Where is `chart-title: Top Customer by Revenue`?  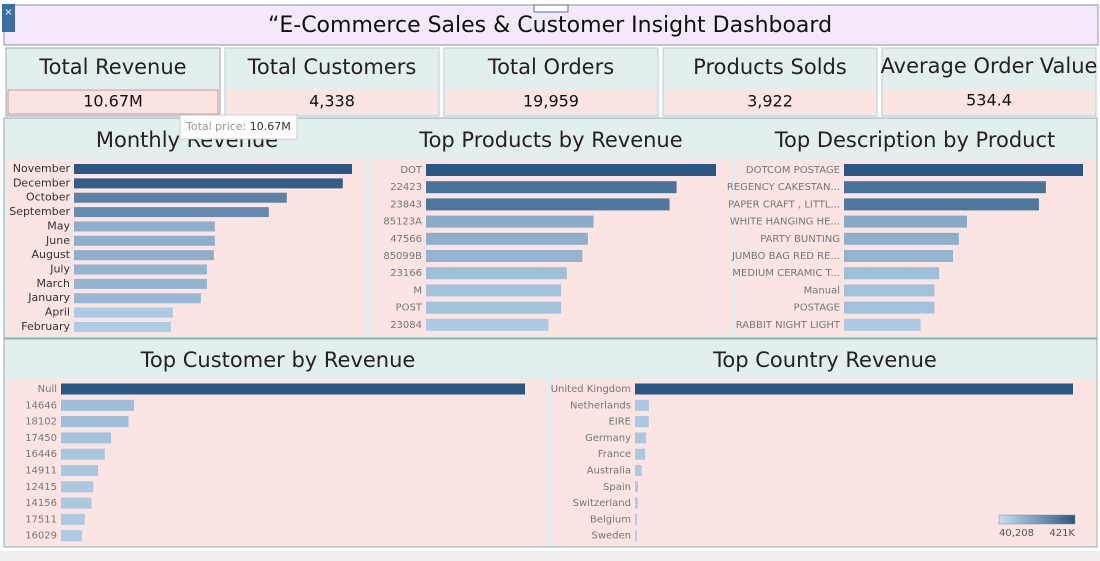 chart-title: Top Customer by Revenue is located at coordinates (278, 360).